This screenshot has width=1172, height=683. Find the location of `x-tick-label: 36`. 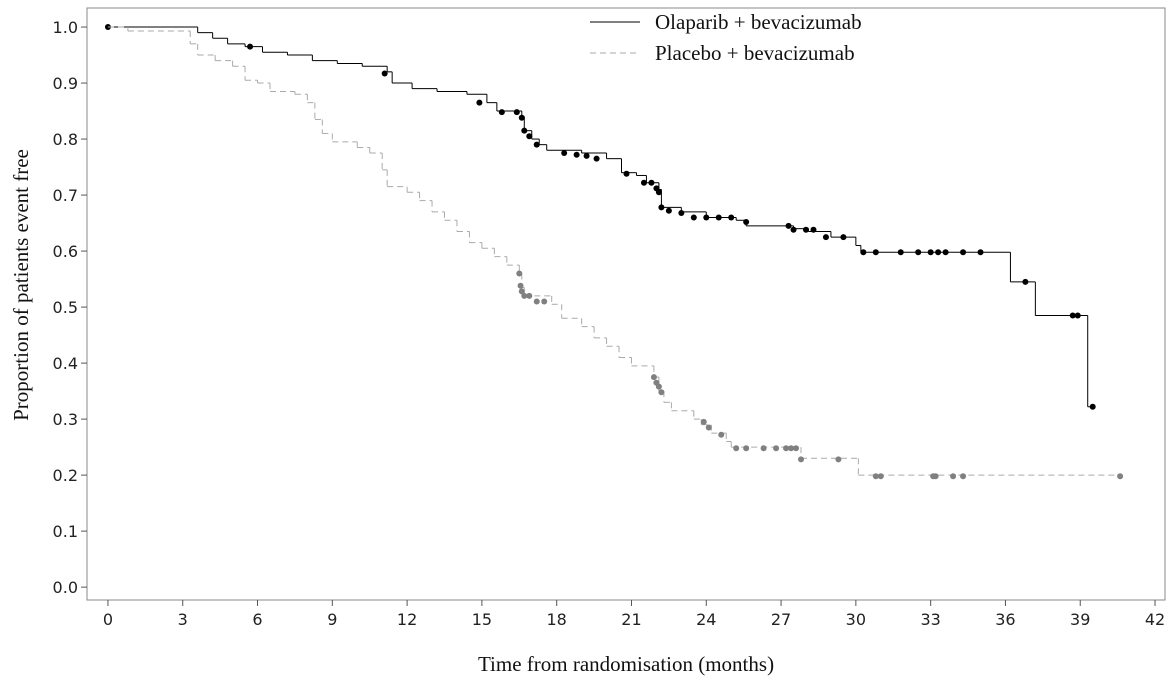

x-tick-label: 36 is located at coordinates (1005, 619).